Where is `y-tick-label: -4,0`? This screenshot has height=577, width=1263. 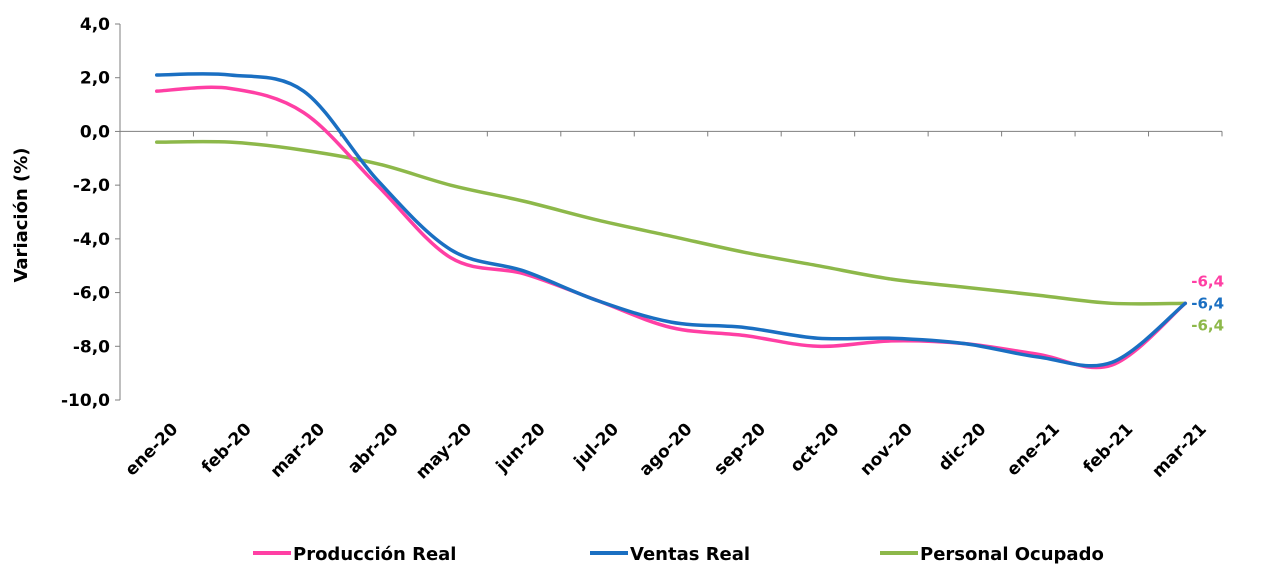
y-tick-label: -4,0 is located at coordinates (91, 240).